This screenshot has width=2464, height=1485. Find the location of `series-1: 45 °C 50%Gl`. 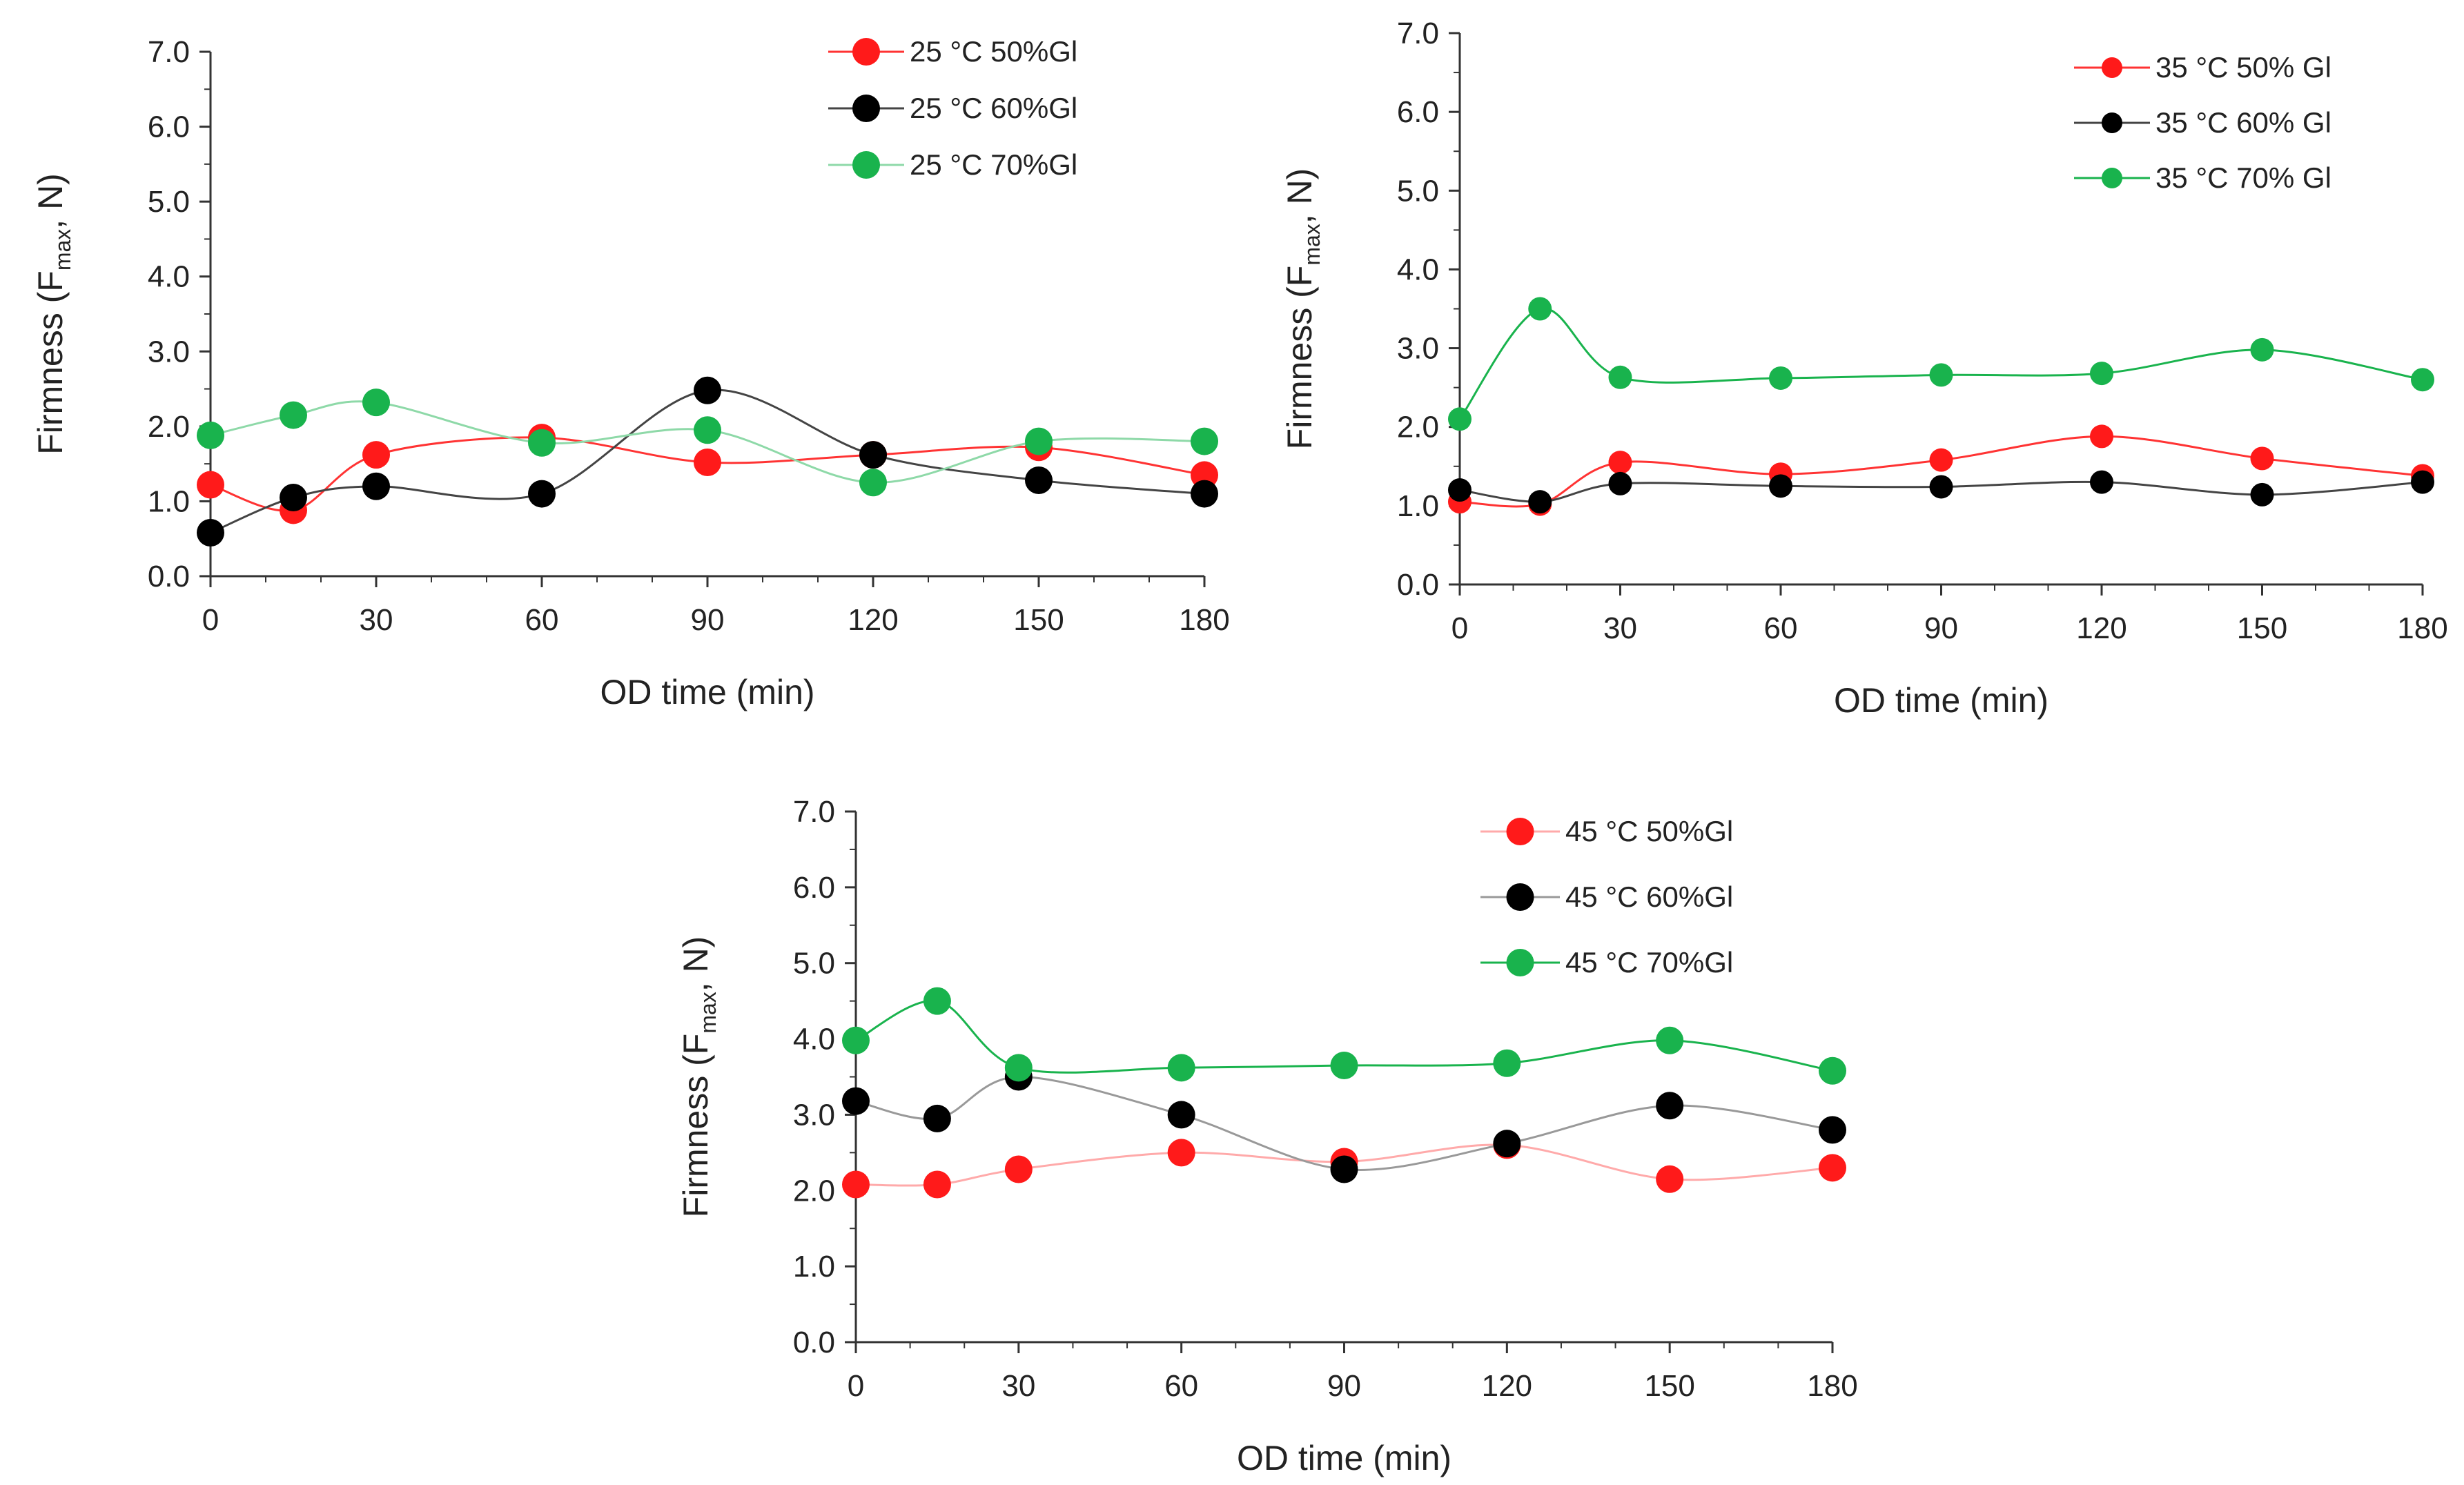

series-1: 45 °C 50%Gl is located at coordinates (1344, 1007).